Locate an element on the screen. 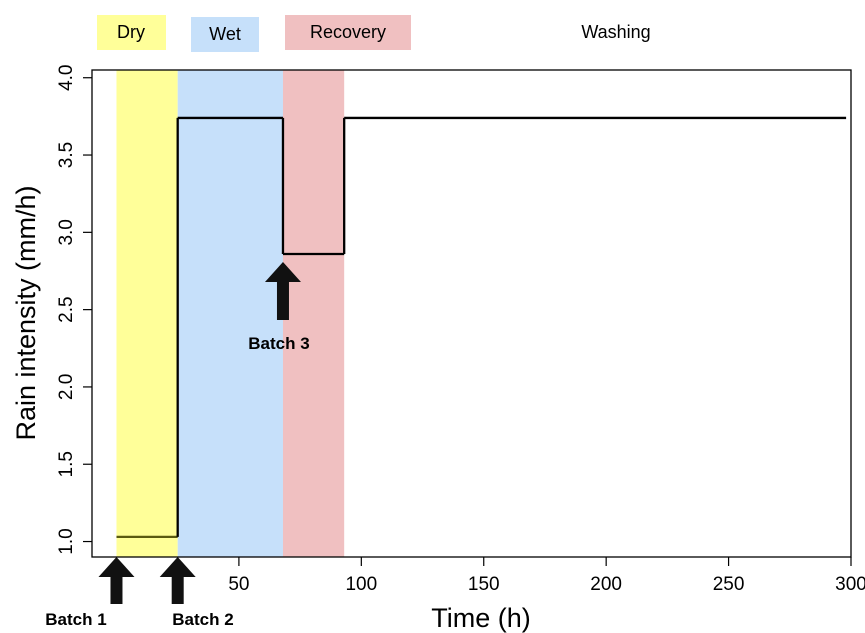 The image size is (865, 633). legend-wet-box is located at coordinates (225, 34).